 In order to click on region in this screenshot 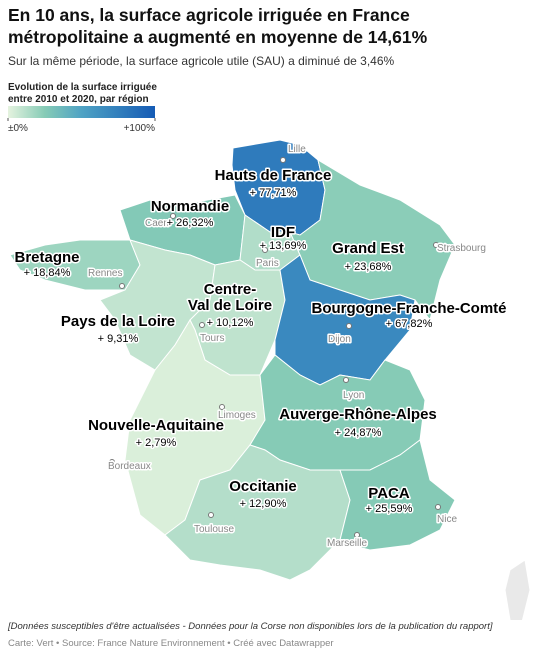, I will do `click(397, 495)`.